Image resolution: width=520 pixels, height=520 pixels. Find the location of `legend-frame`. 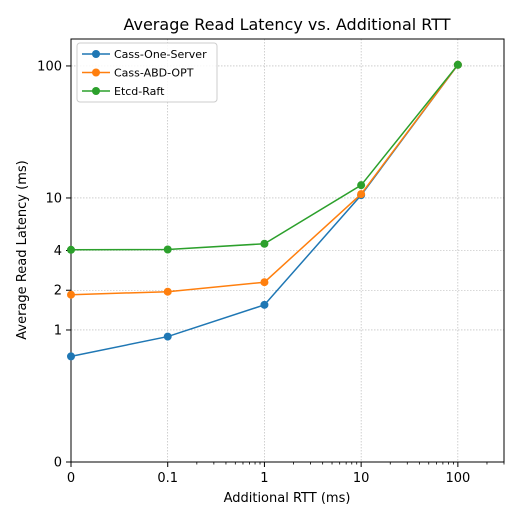

legend-frame is located at coordinates (147, 72).